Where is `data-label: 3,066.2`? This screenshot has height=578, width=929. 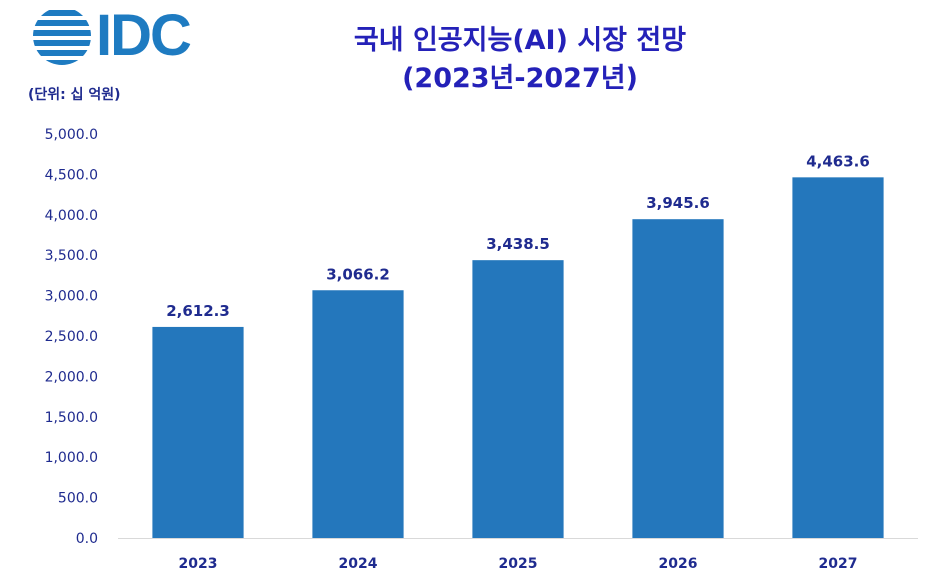 data-label: 3,066.2 is located at coordinates (358, 274).